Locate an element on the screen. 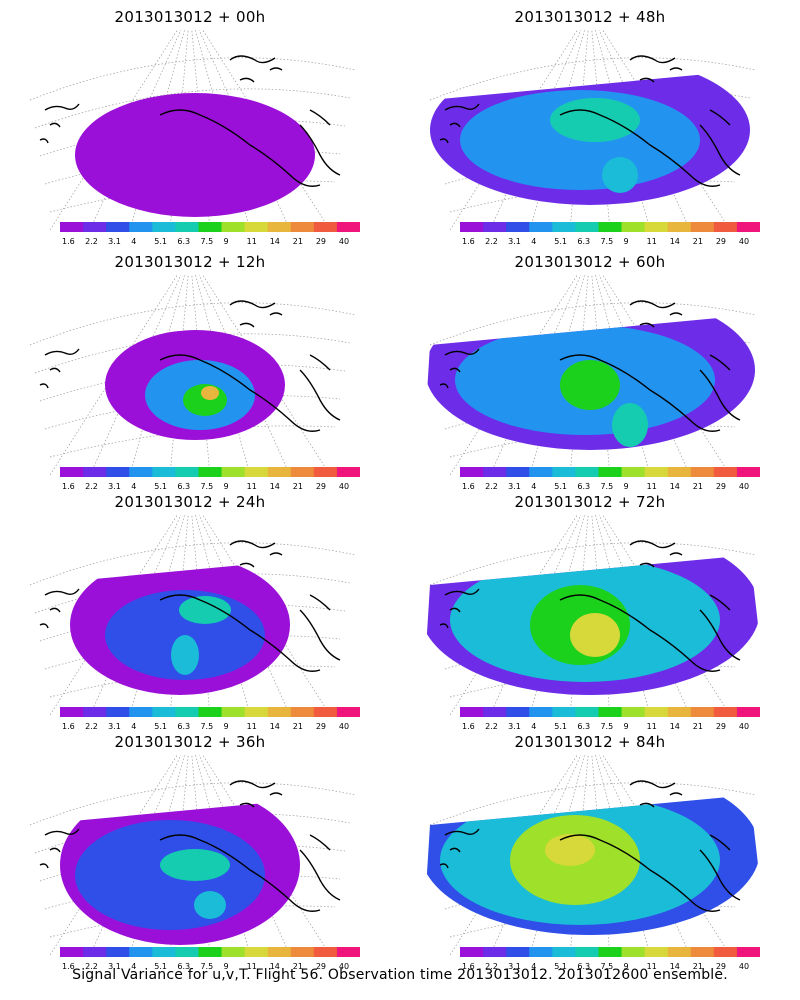  panel-title: 2013013012 + 36h is located at coordinates (190, 742).